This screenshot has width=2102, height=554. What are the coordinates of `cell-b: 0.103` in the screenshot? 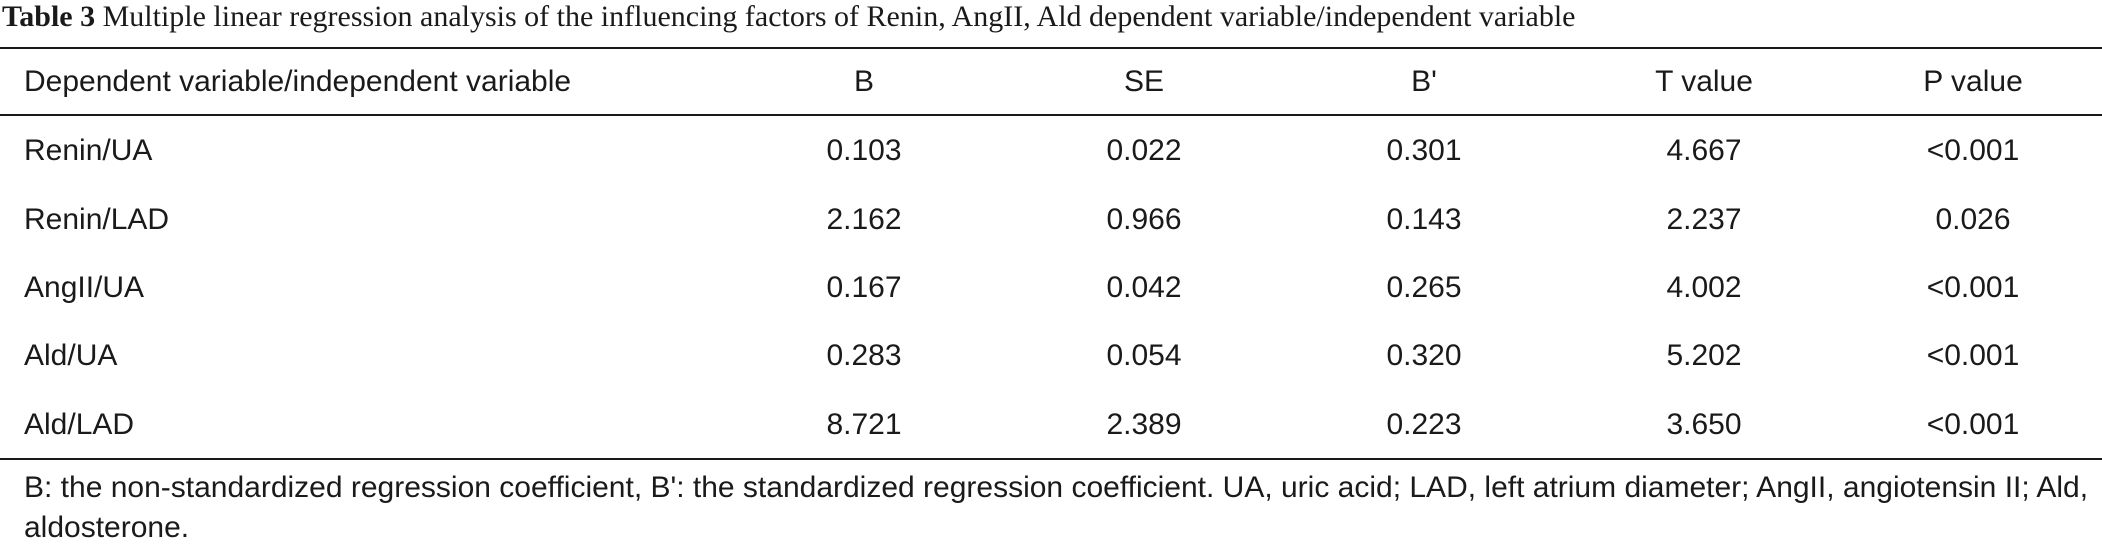 It's located at (864, 151).